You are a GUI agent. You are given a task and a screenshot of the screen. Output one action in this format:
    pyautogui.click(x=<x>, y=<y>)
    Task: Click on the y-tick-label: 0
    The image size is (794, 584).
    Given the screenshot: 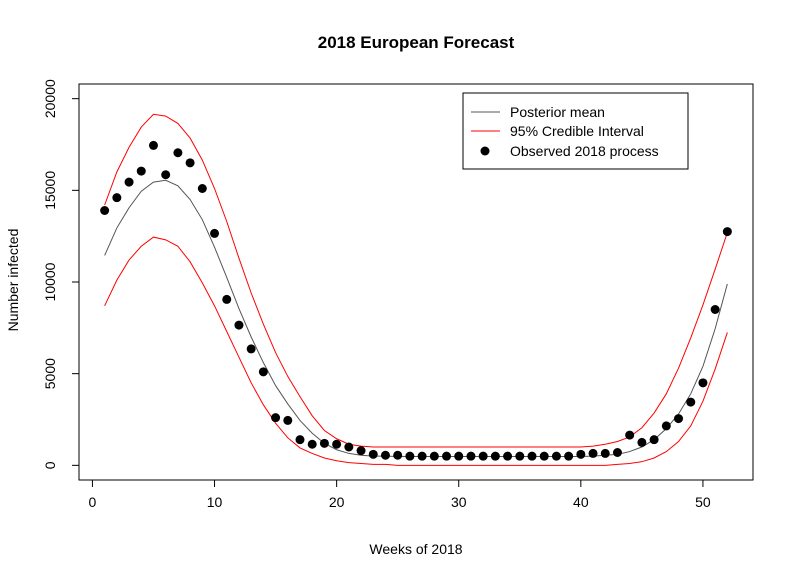 What is the action you would take?
    pyautogui.click(x=50, y=465)
    